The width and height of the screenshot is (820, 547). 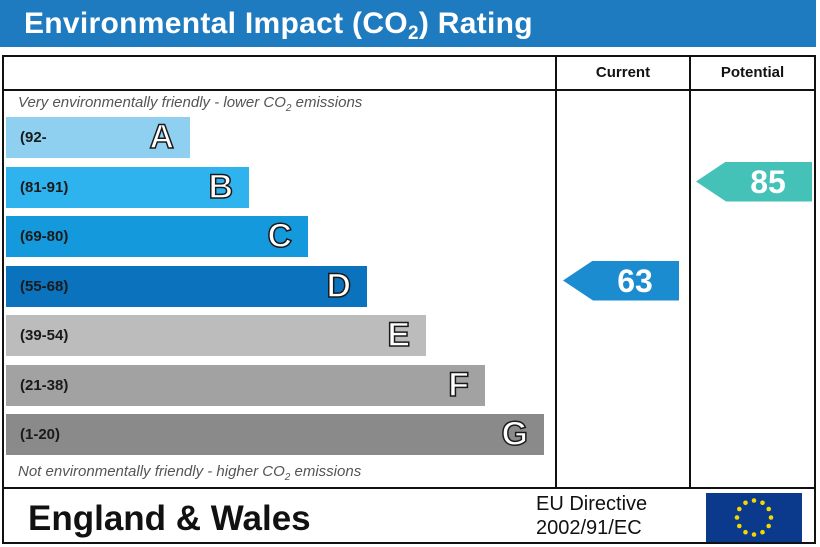 What do you see at coordinates (245, 385) in the screenshot?
I see `band-f: (21-38) F` at bounding box center [245, 385].